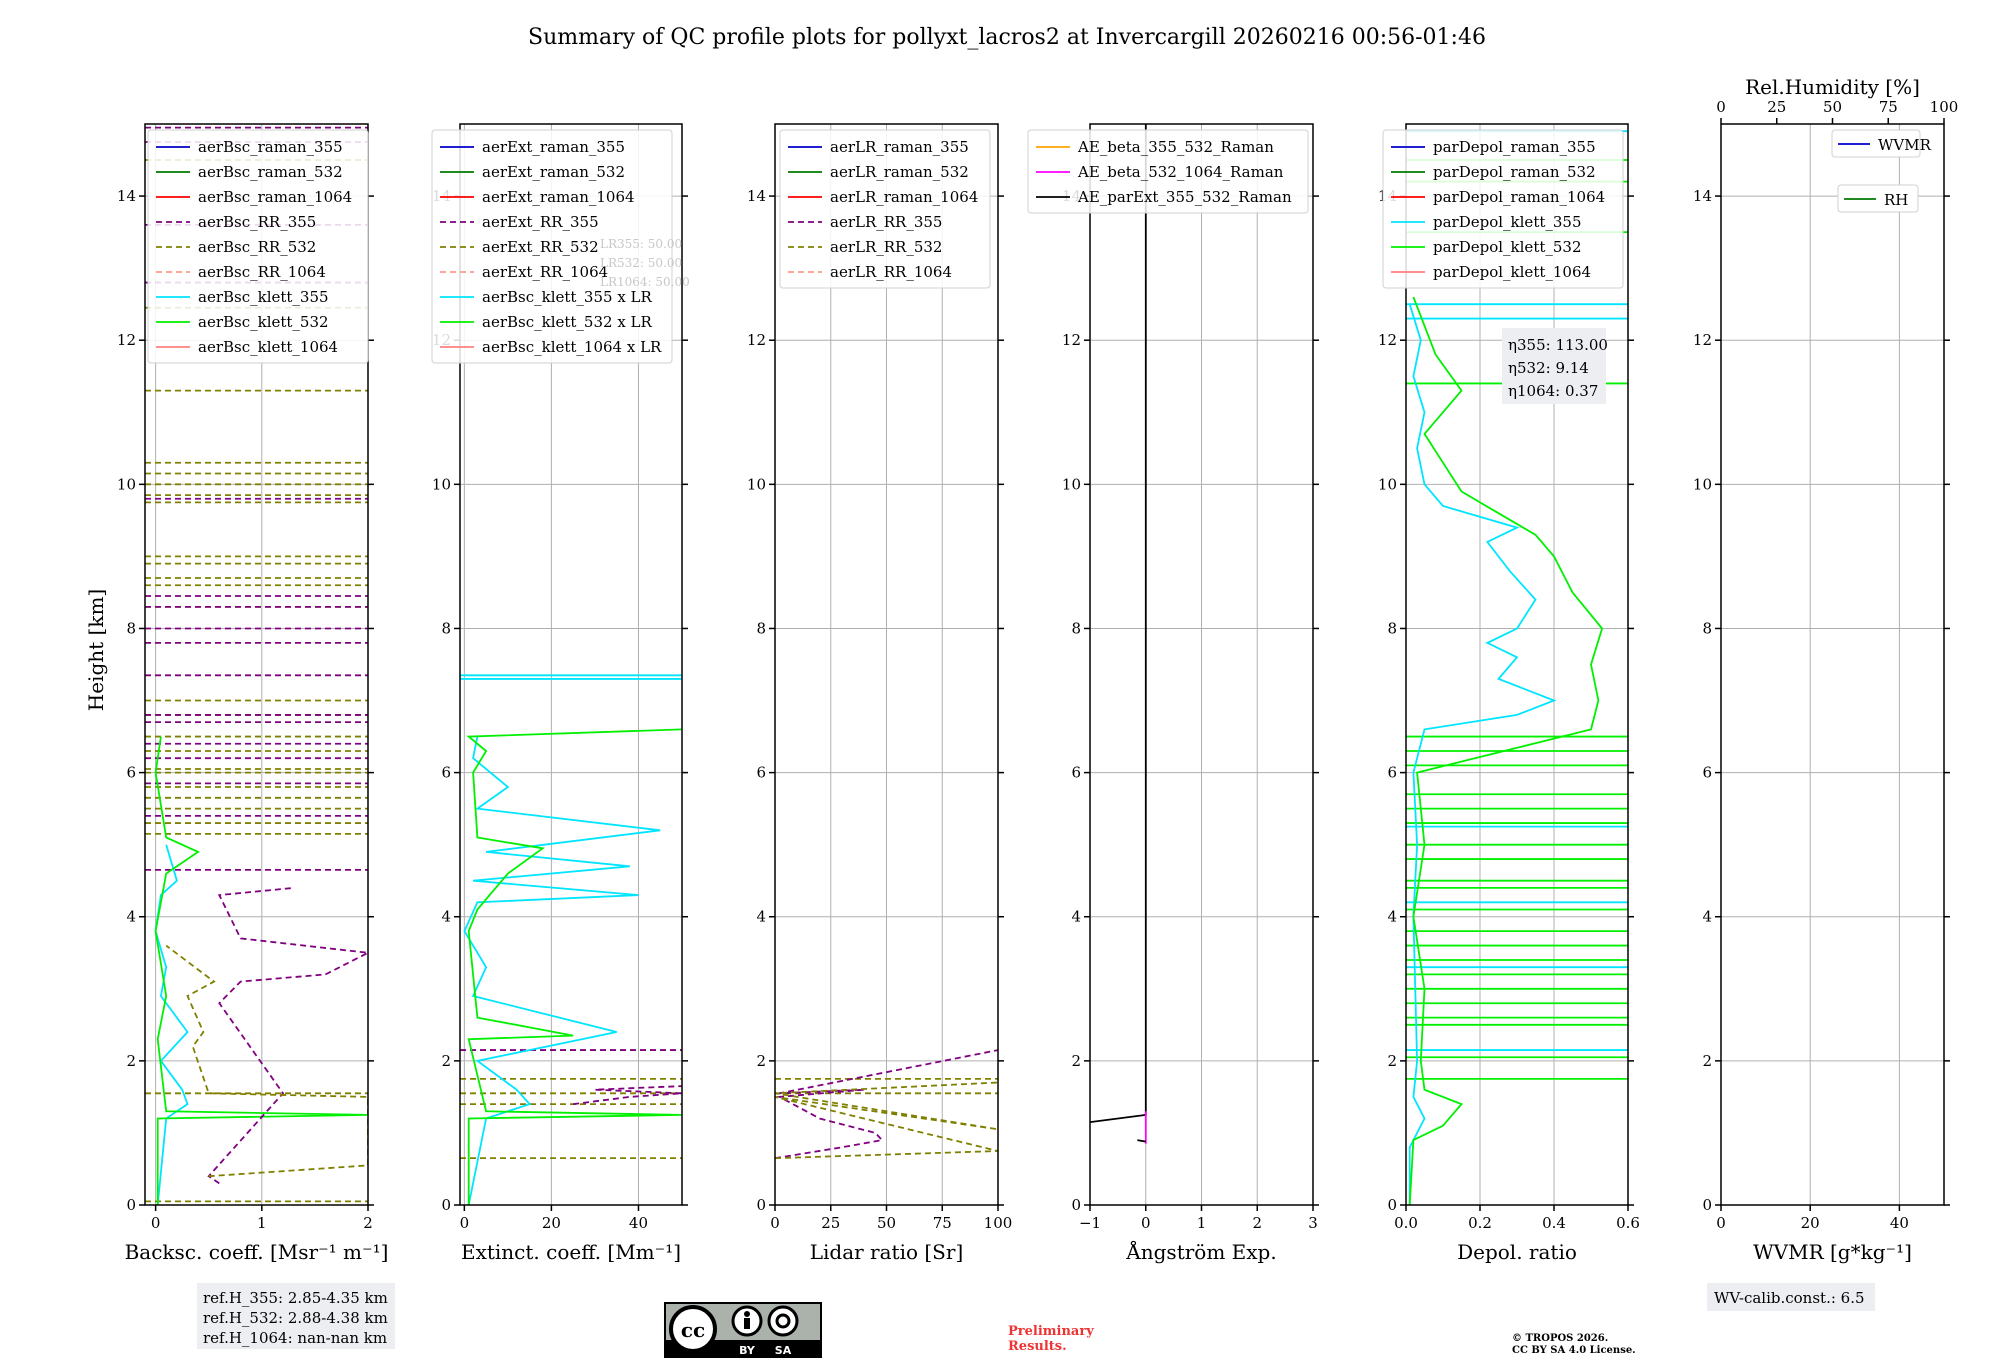 Image resolution: width=2000 pixels, height=1360 pixels. Describe the element at coordinates (1548, 368) in the screenshot. I see `eta-label: η532: 9.14` at that location.